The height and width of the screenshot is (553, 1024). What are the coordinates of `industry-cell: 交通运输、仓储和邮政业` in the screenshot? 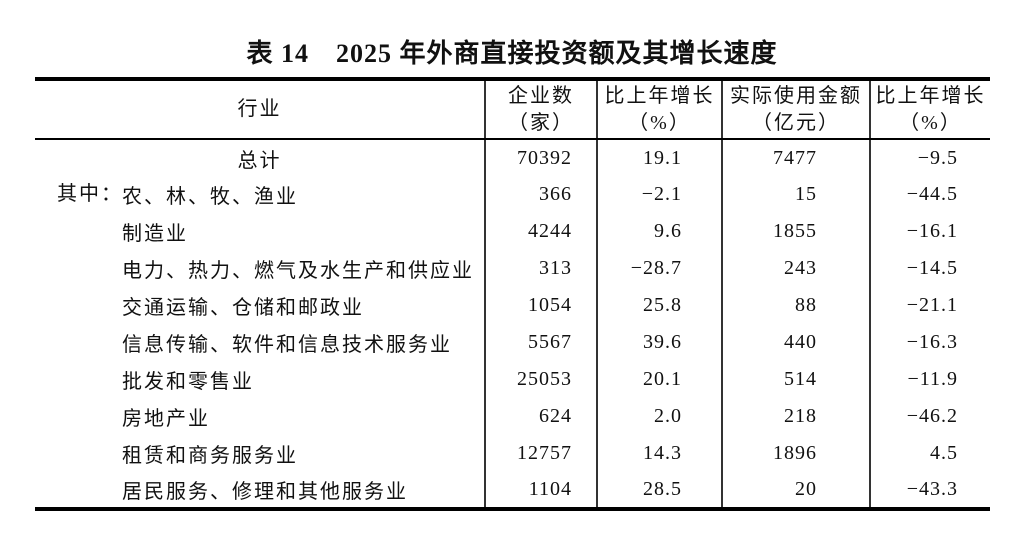 It's located at (260, 305).